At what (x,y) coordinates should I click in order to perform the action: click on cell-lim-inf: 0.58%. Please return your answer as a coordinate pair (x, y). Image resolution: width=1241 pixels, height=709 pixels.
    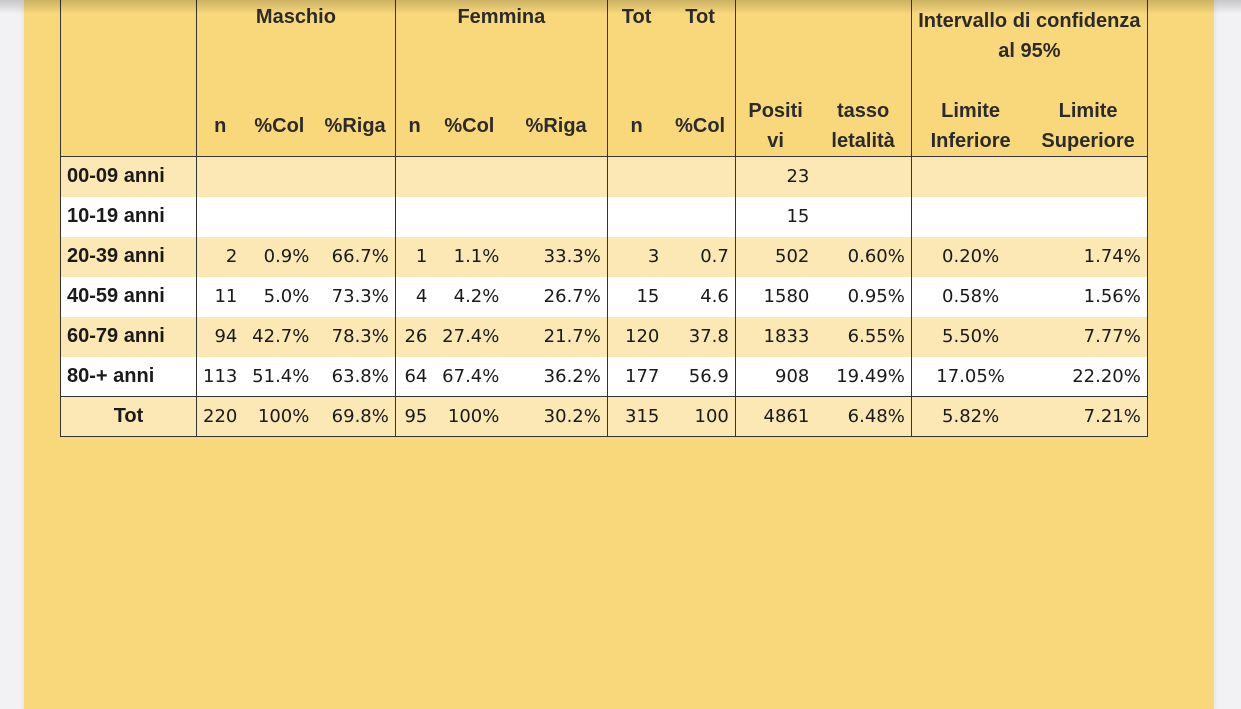
    Looking at the image, I should click on (971, 296).